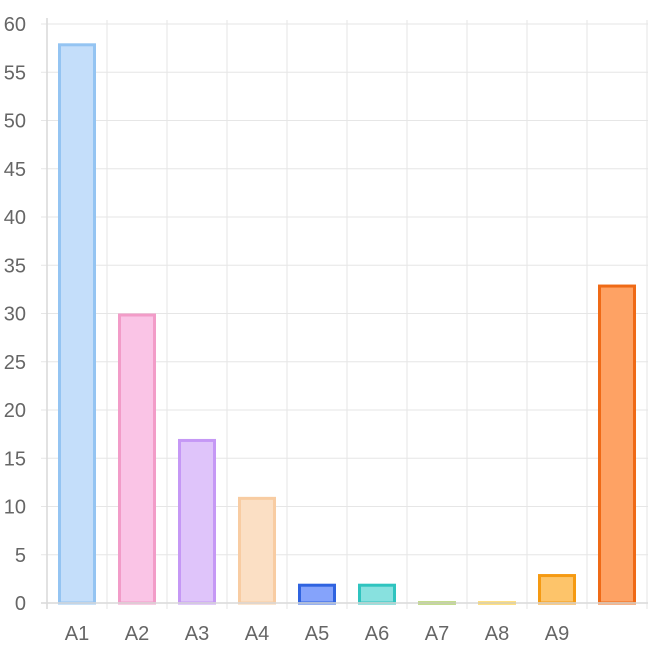 The image size is (648, 648). What do you see at coordinates (557, 634) in the screenshot?
I see `x-tick-label: A9` at bounding box center [557, 634].